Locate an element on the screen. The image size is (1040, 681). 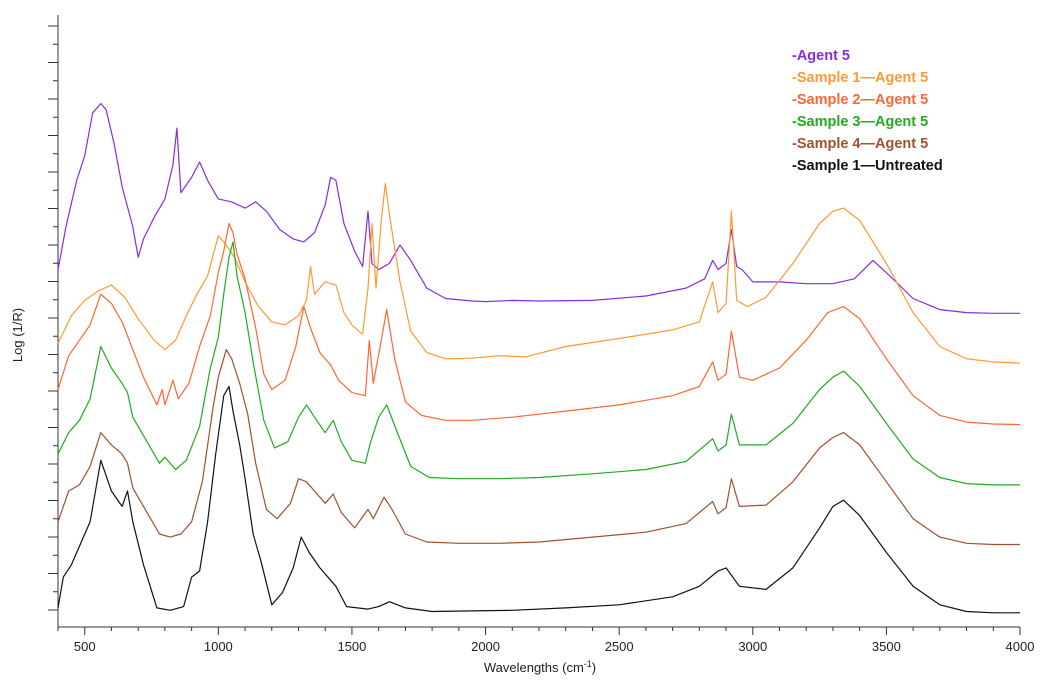
legend-entry: -Sample 1—Untreated is located at coordinates (867, 166).